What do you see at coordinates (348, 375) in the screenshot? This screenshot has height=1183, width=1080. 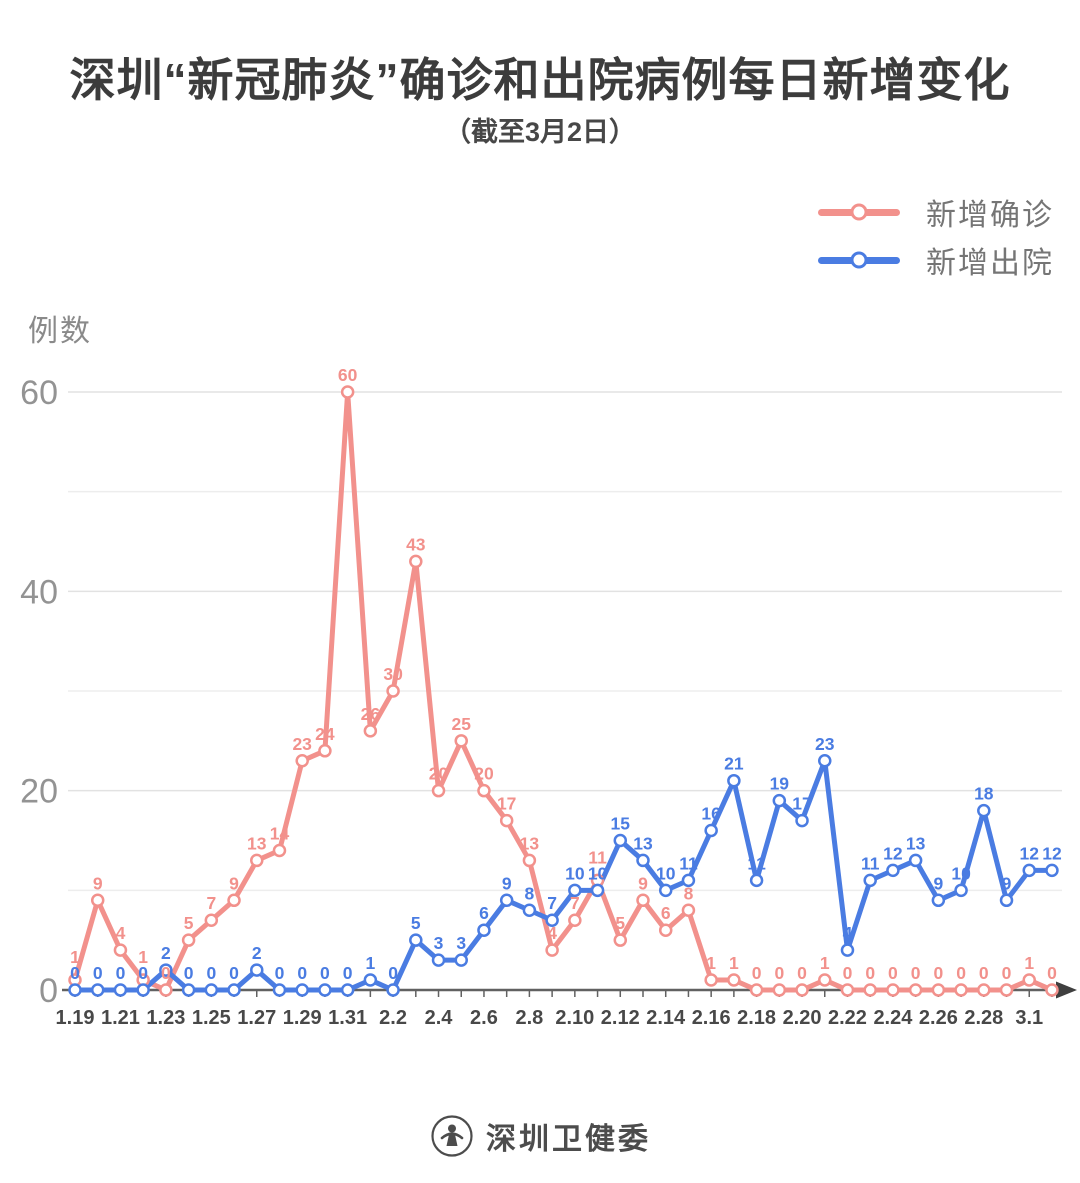 I see `confirmed-value-label: 60` at bounding box center [348, 375].